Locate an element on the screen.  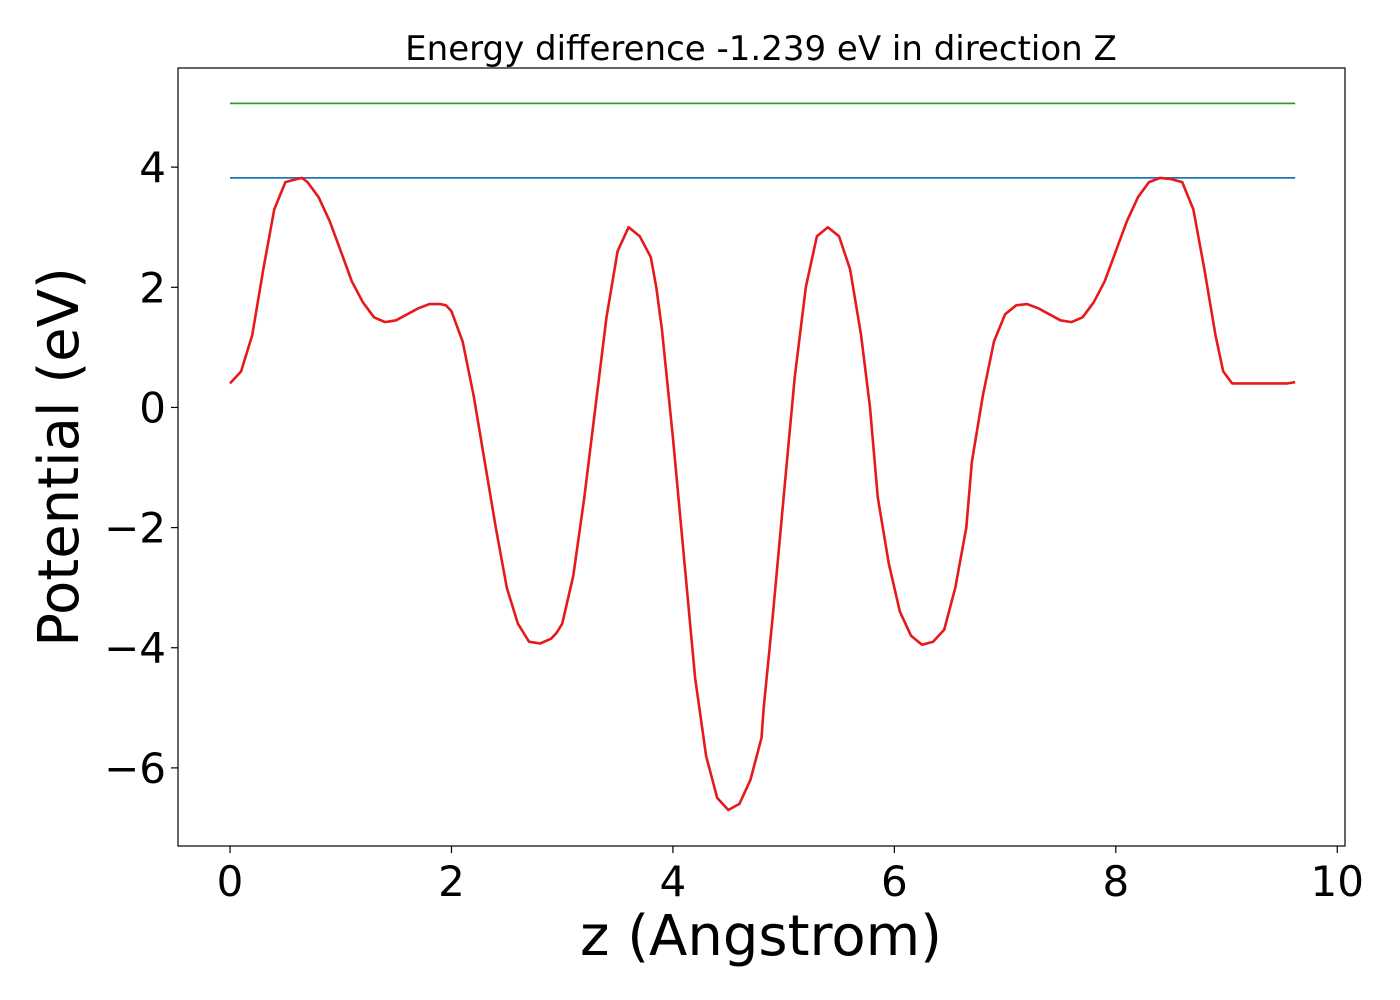
x-tick-label: 0 is located at coordinates (230, 881).